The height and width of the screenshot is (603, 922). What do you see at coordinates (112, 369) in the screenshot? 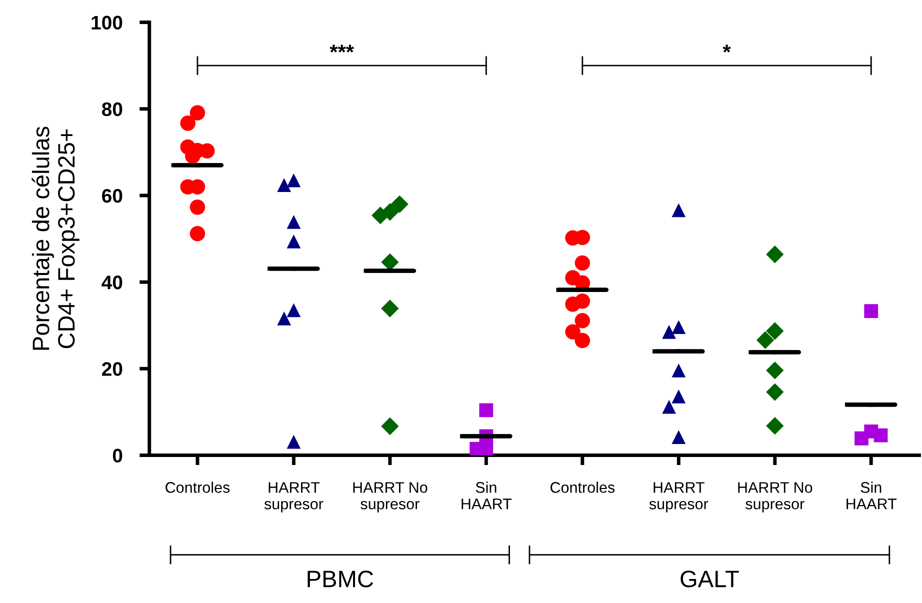
I see `y-tick-label: 20` at bounding box center [112, 369].